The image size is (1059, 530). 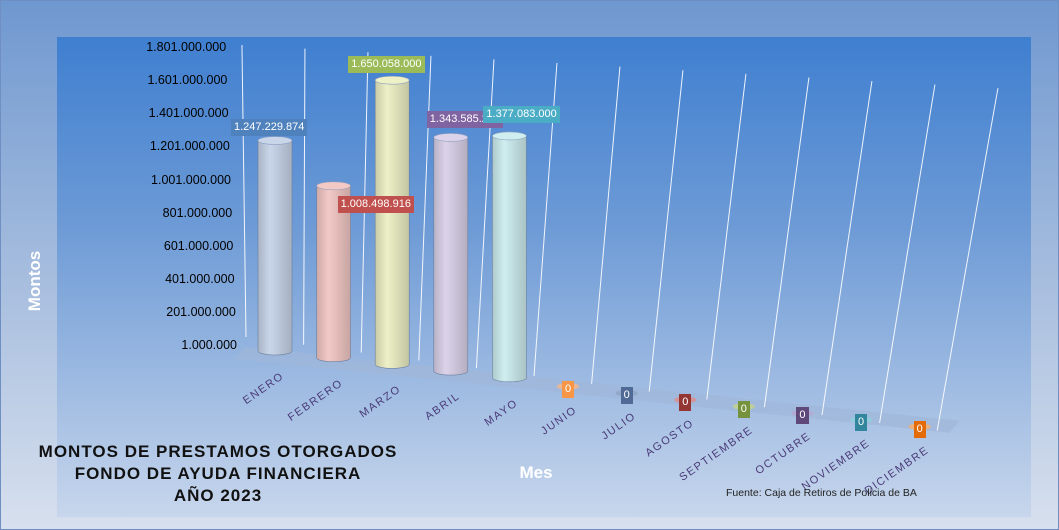 What do you see at coordinates (191, 179) in the screenshot?
I see `y-tick-label: 1.001.000.000` at bounding box center [191, 179].